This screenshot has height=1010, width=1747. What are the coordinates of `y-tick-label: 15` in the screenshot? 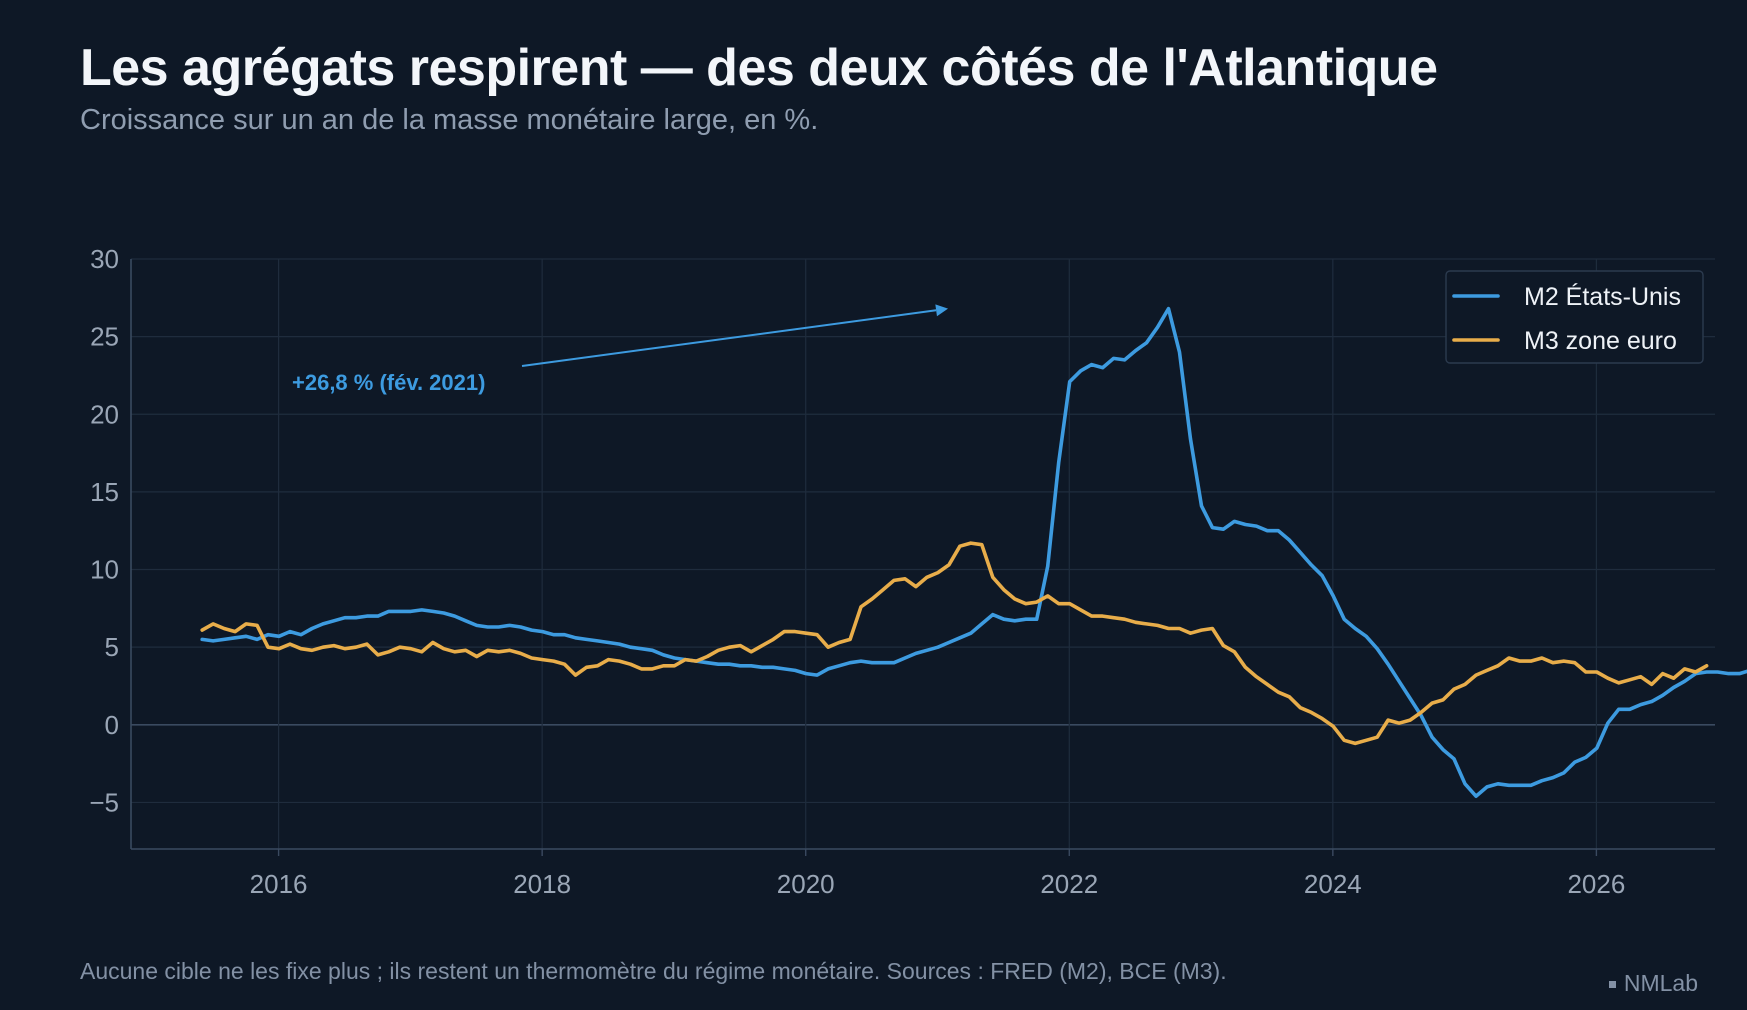 It's located at (104, 492).